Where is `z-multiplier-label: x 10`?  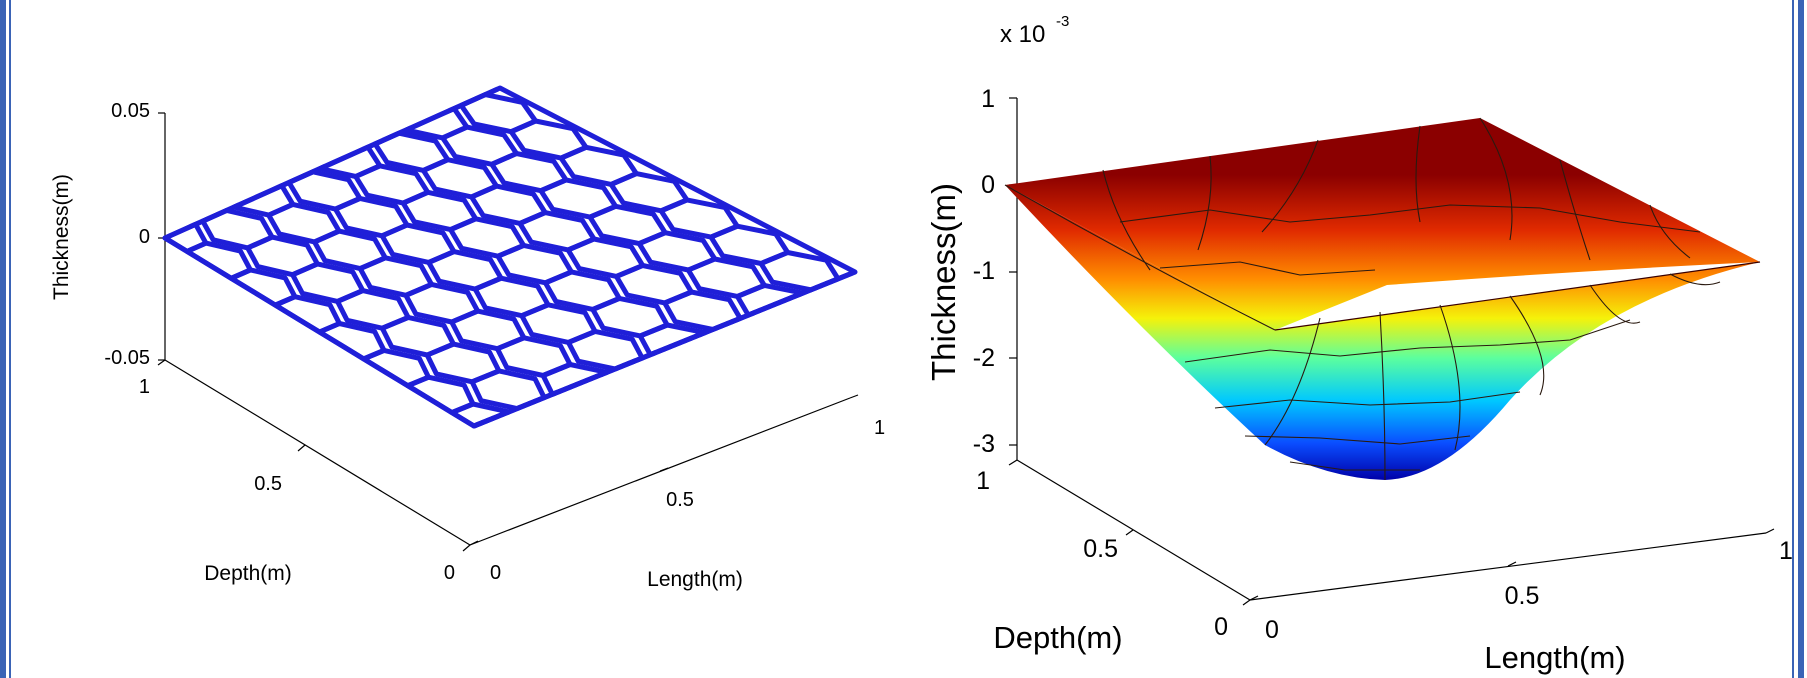
z-multiplier-label: x 10 is located at coordinates (1022, 34).